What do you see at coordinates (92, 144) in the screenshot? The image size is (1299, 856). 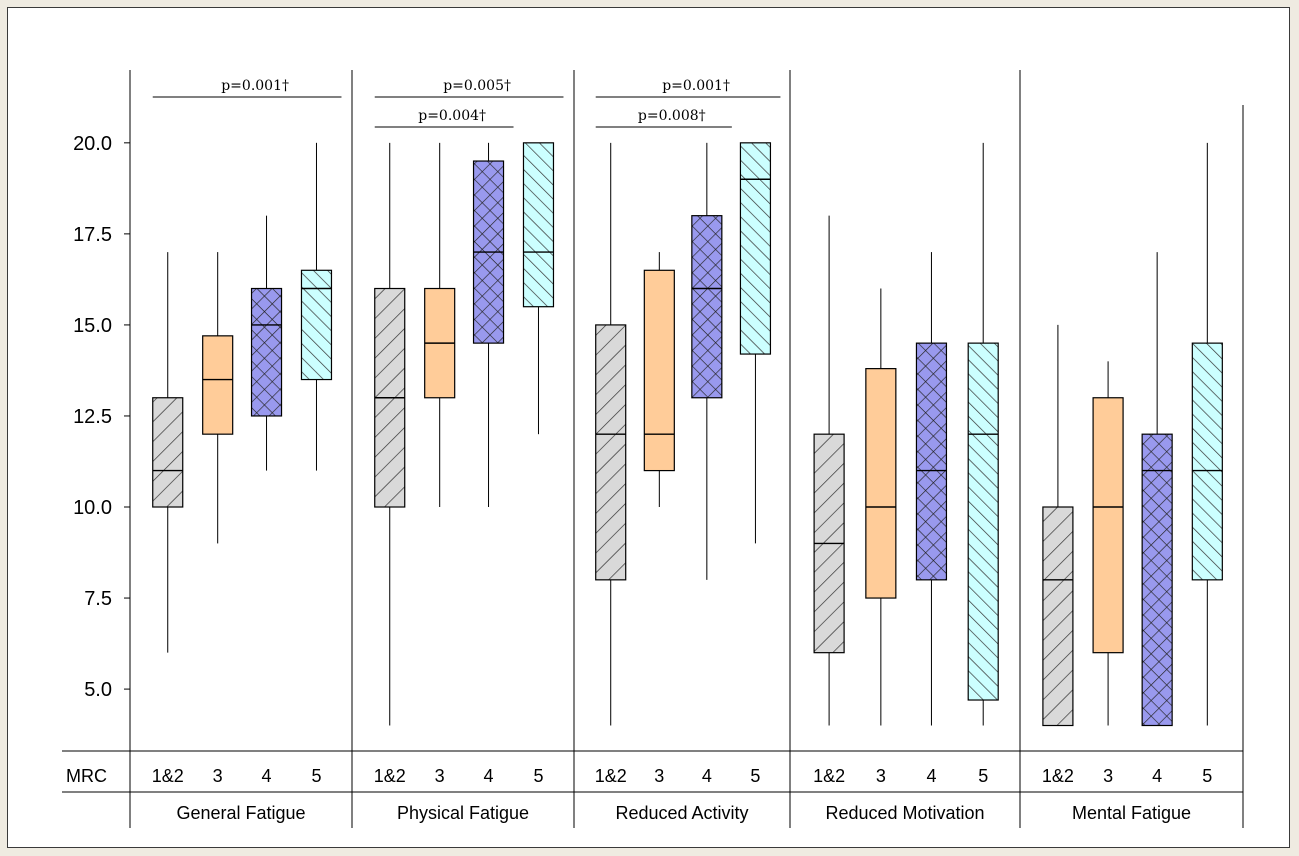 I see `y-tick-label: 20.0` at bounding box center [92, 144].